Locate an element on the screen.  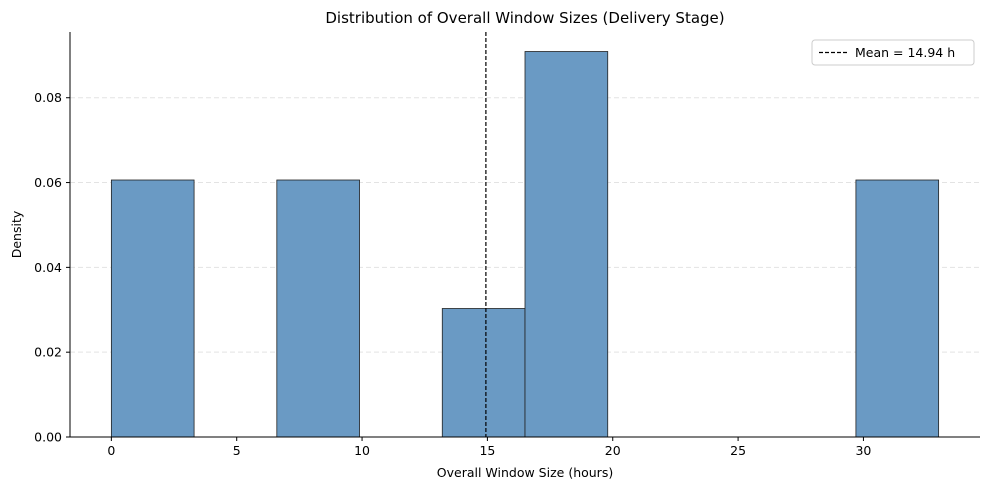
x-tick-label: 20 is located at coordinates (613, 450).